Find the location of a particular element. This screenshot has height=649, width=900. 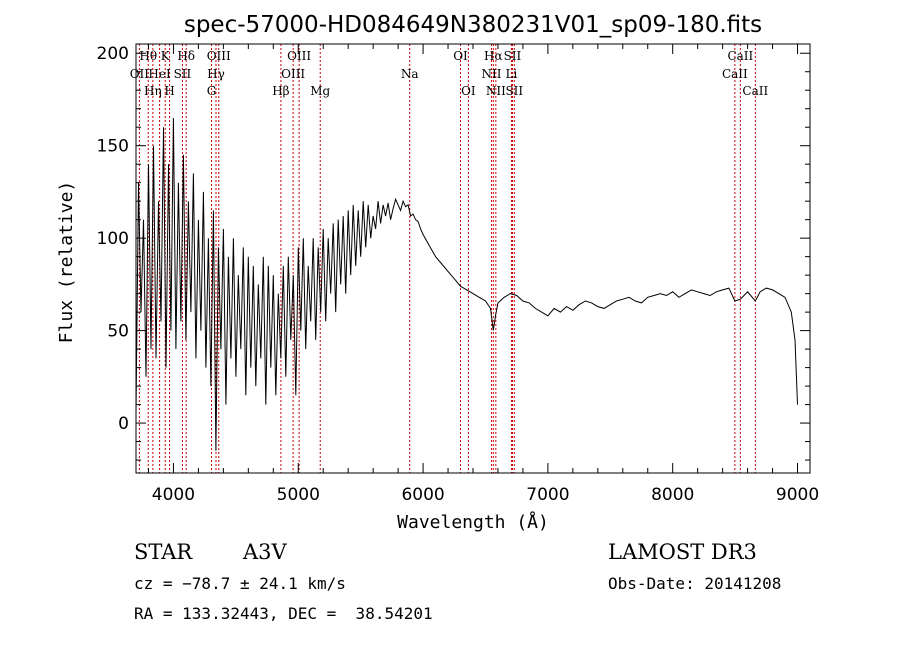

ra-dec-coordinates: RA = 133.32443, DEC = 38.54201 is located at coordinates (283, 613).